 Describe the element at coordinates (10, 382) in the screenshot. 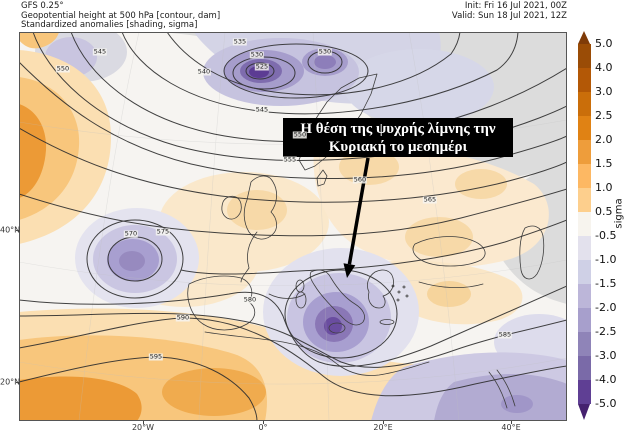

I see `y-tick-label: 20°N` at that location.